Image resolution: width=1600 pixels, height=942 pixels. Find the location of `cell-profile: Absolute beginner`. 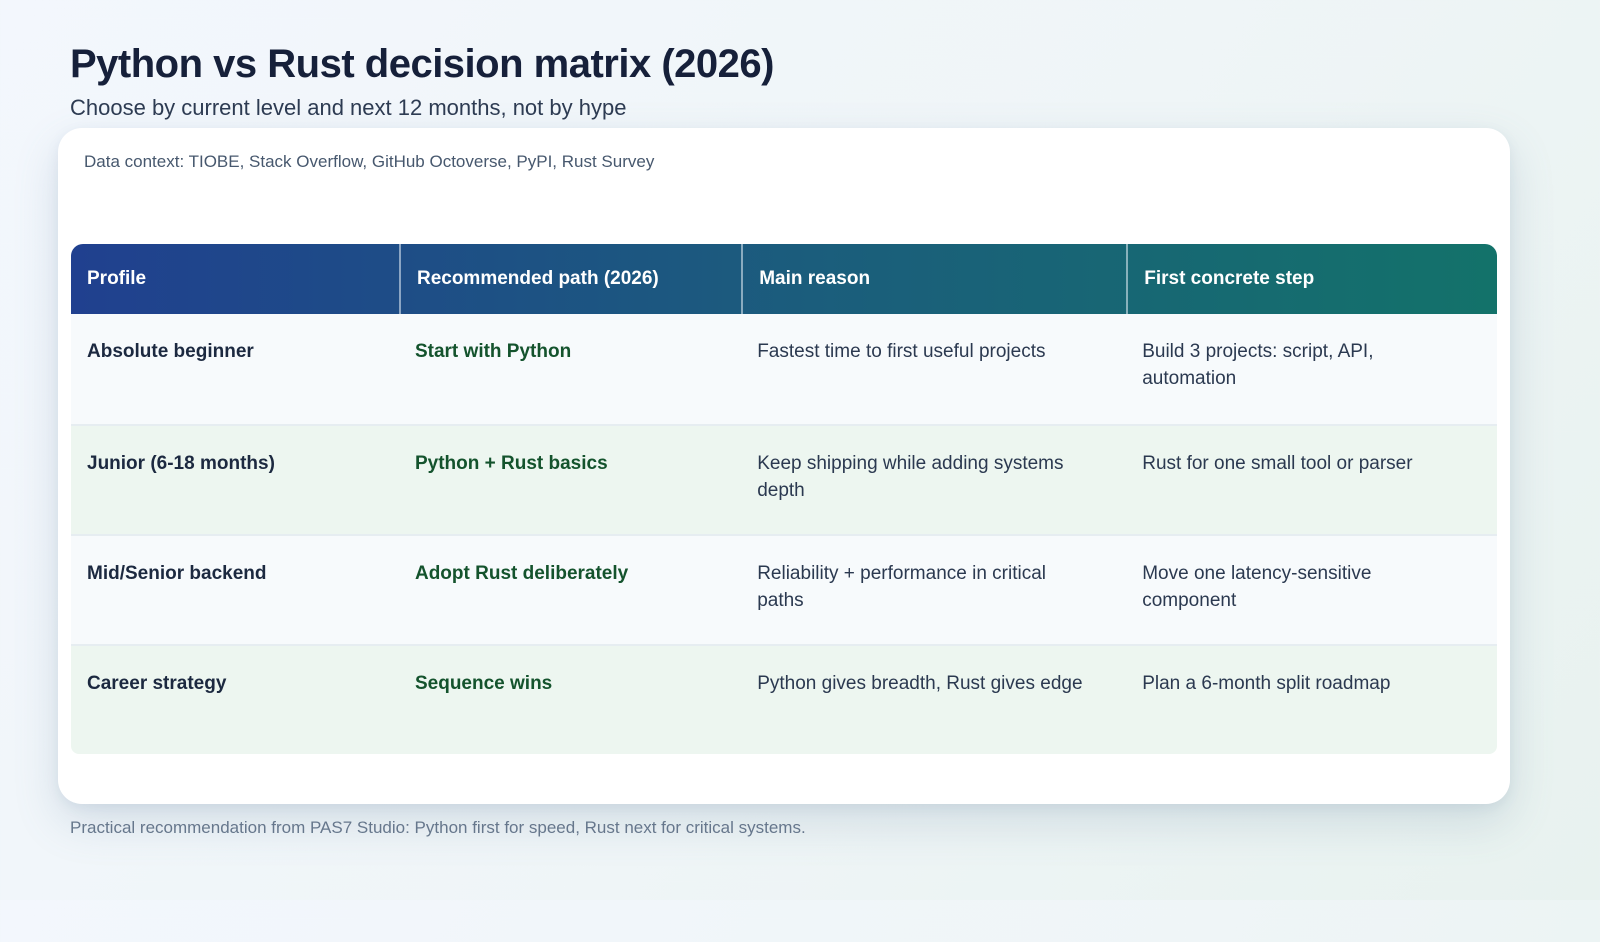

cell-profile: Absolute beginner is located at coordinates (170, 351).